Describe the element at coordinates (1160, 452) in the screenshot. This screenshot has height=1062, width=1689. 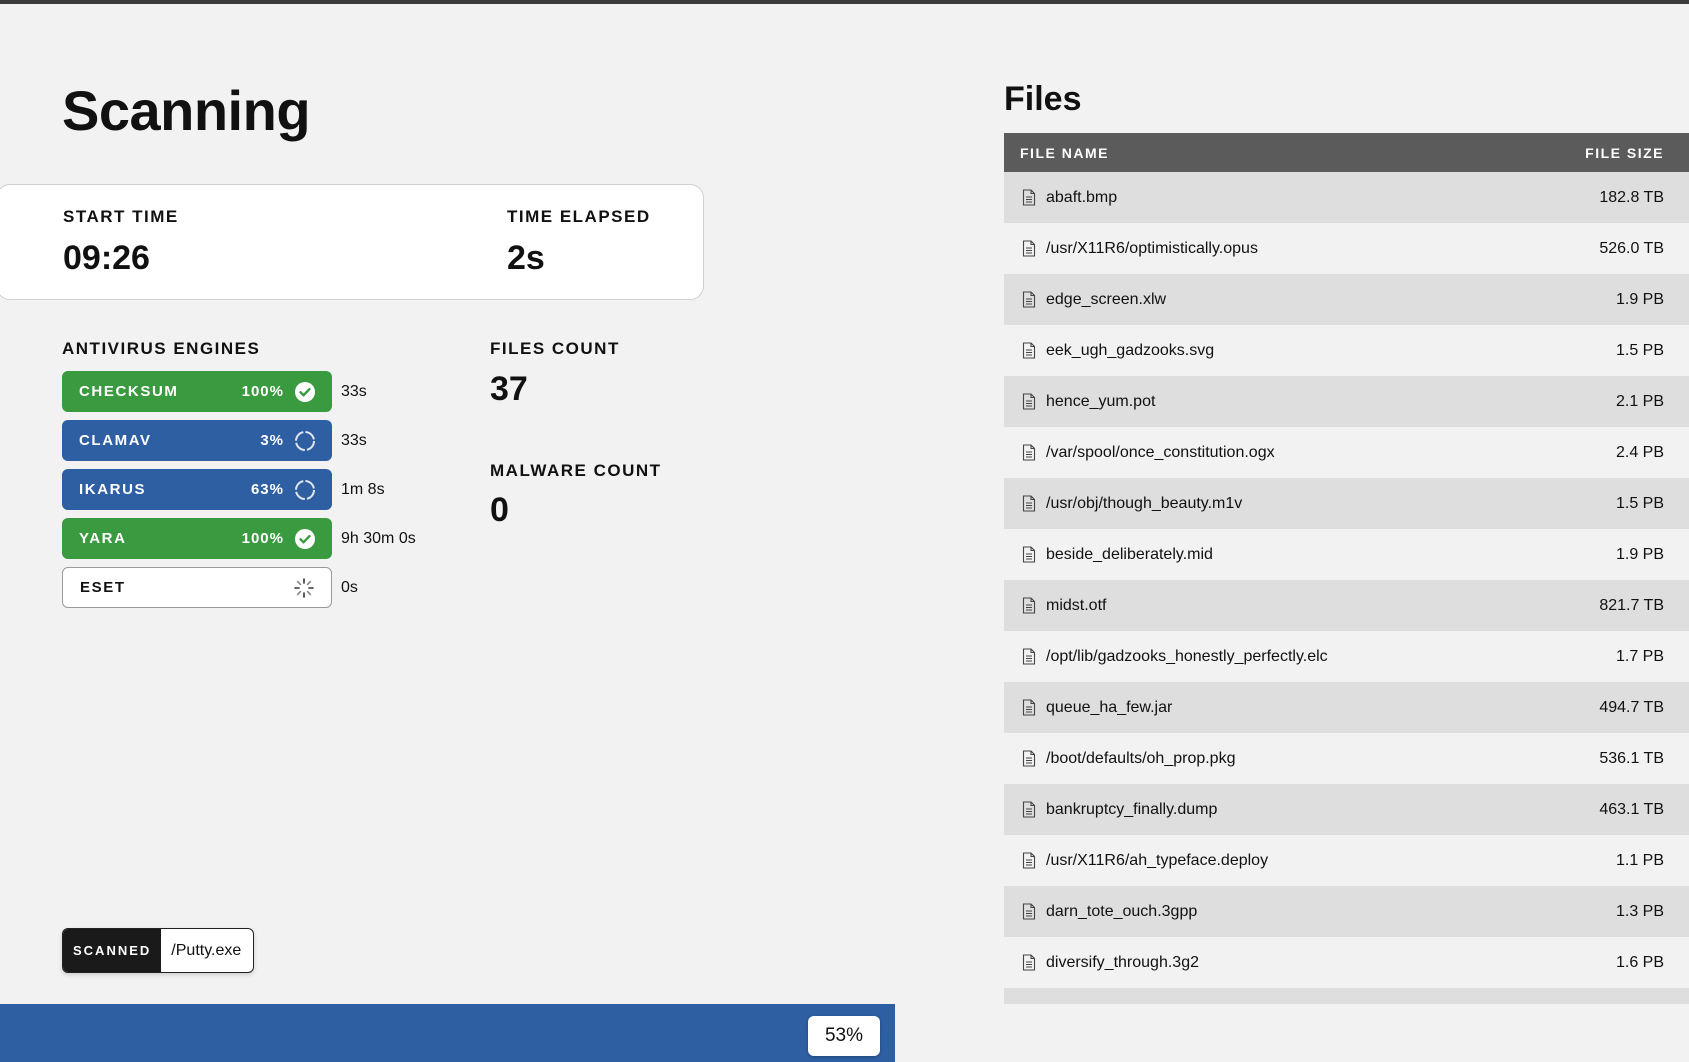
I see `file-name: /var/spool/once_constitution.ogx` at that location.